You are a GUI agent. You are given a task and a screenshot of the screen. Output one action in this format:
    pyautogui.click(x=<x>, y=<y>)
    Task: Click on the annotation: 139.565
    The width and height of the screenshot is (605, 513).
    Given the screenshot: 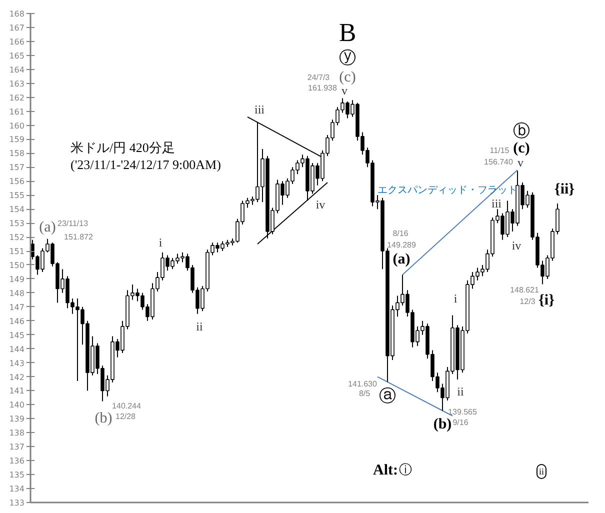 What is the action you would take?
    pyautogui.click(x=463, y=412)
    